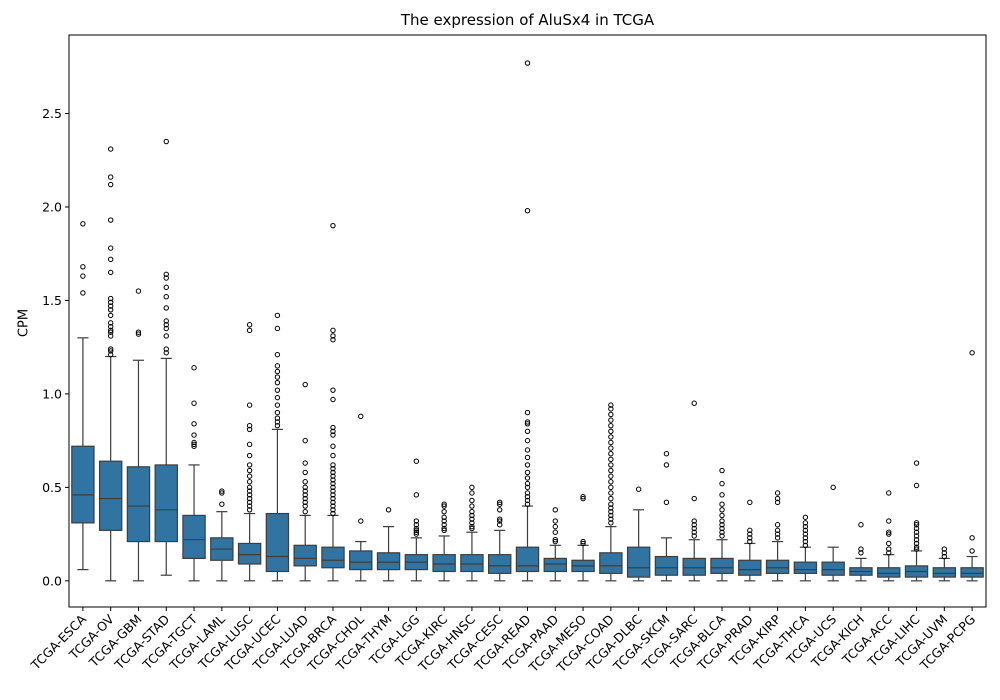 Image resolution: width=1000 pixels, height=700 pixels. I want to click on y-tick-label: 1.0, so click(52, 393).